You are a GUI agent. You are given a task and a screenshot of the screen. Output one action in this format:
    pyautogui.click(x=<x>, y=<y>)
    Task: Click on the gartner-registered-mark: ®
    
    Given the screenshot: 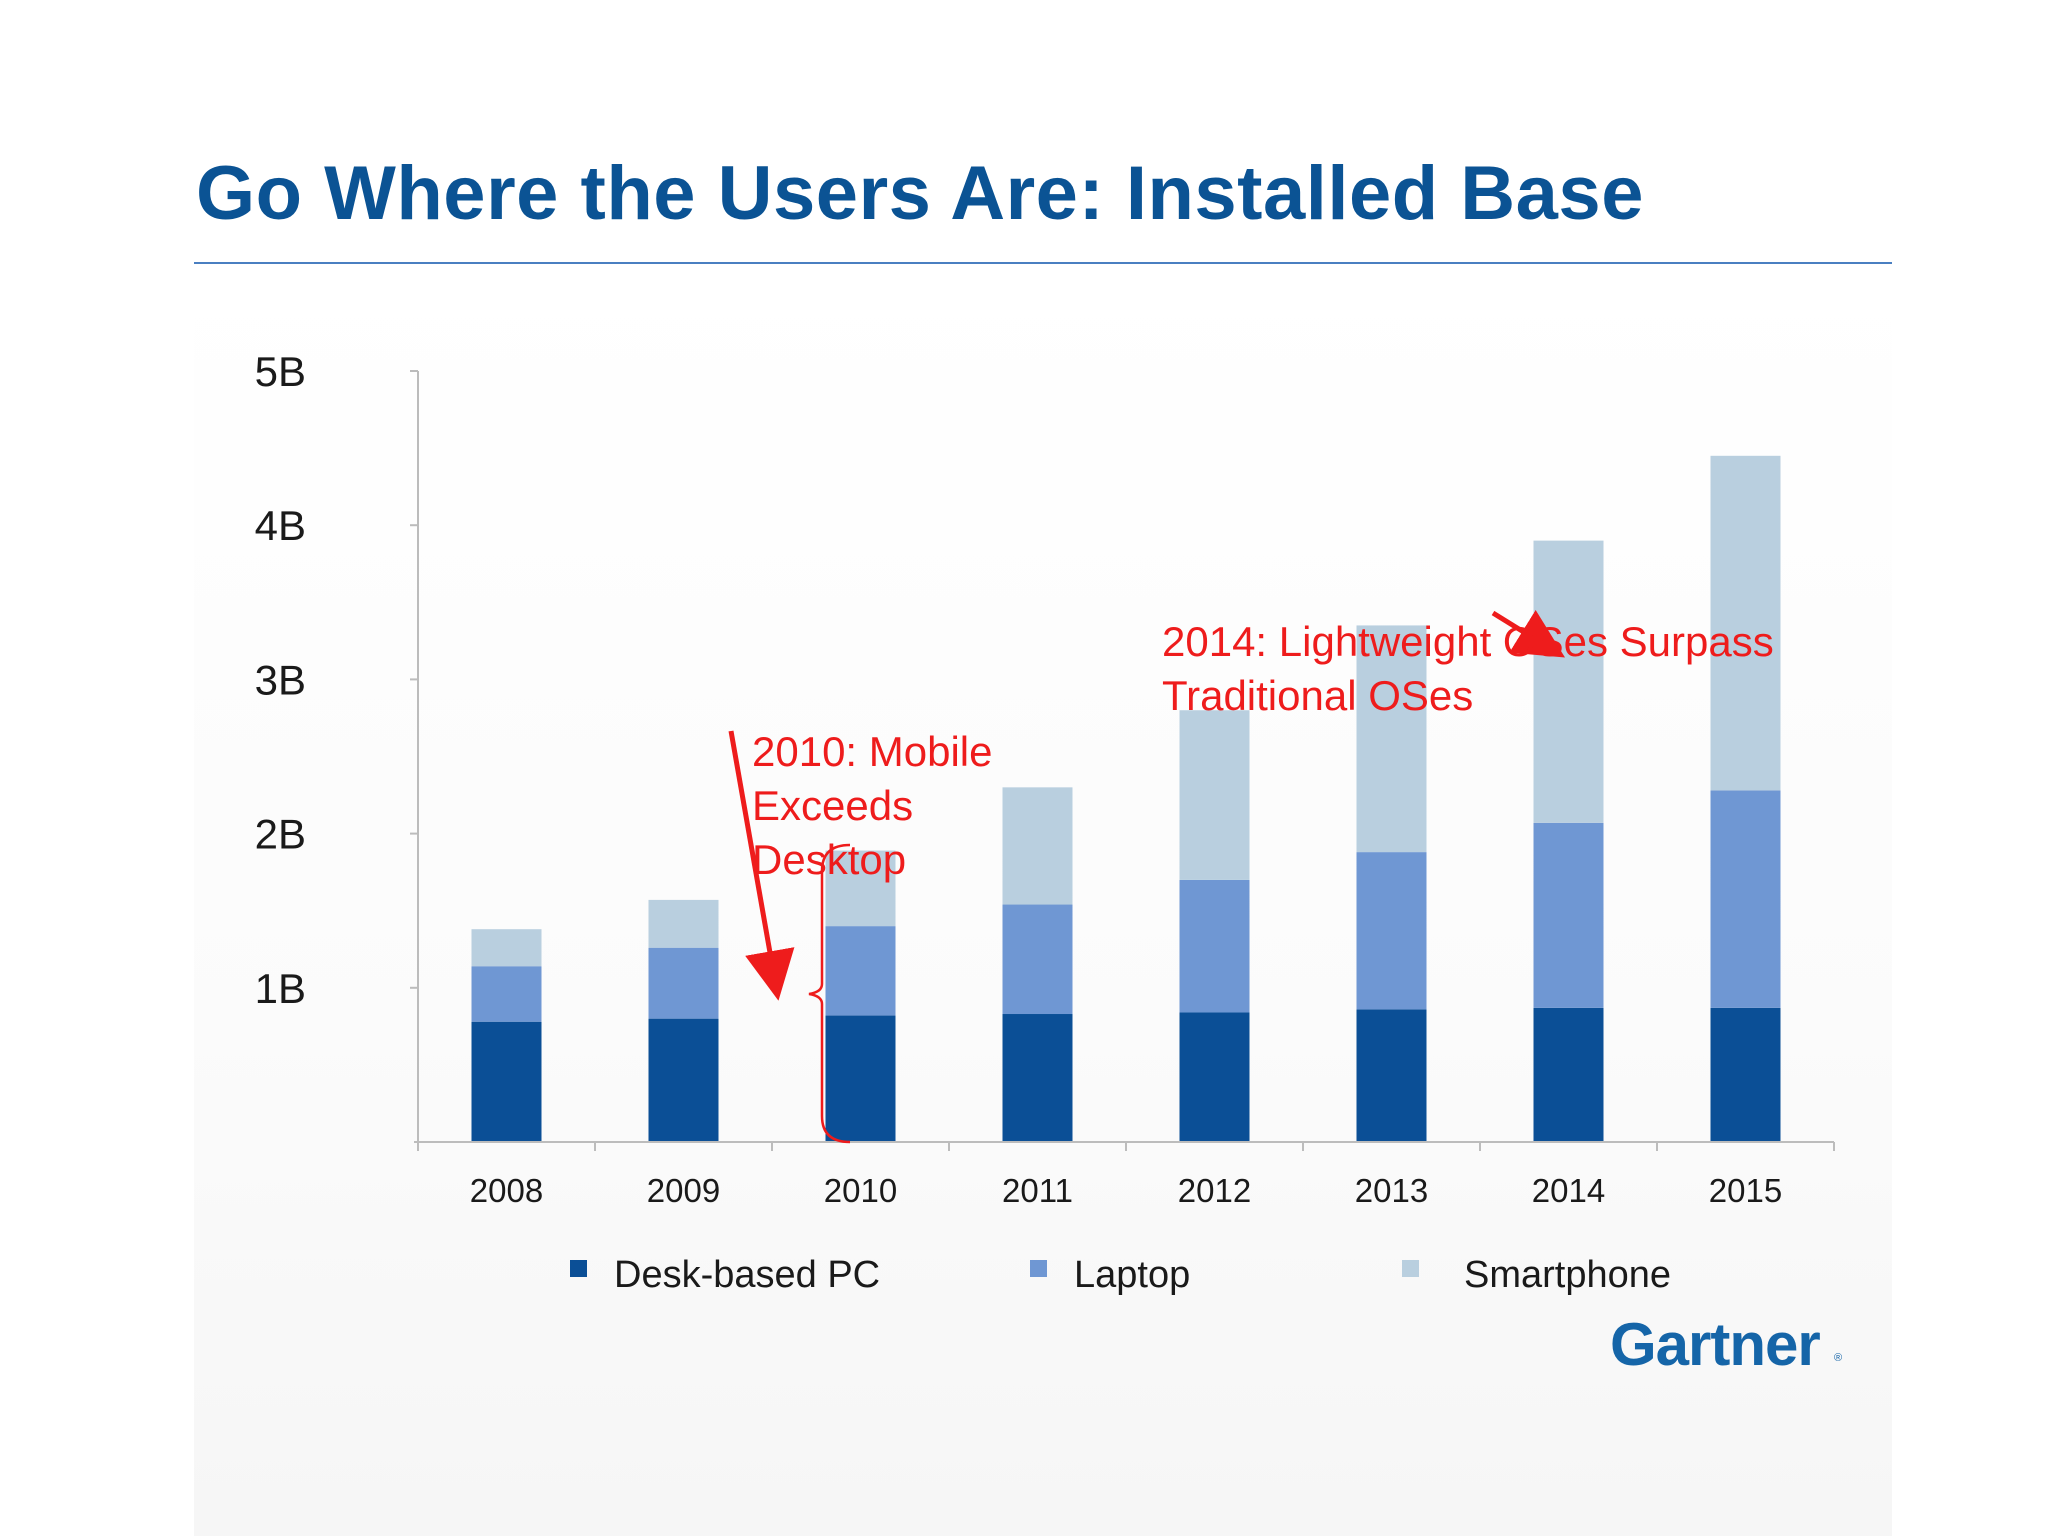 What is the action you would take?
    pyautogui.click(x=1838, y=1358)
    